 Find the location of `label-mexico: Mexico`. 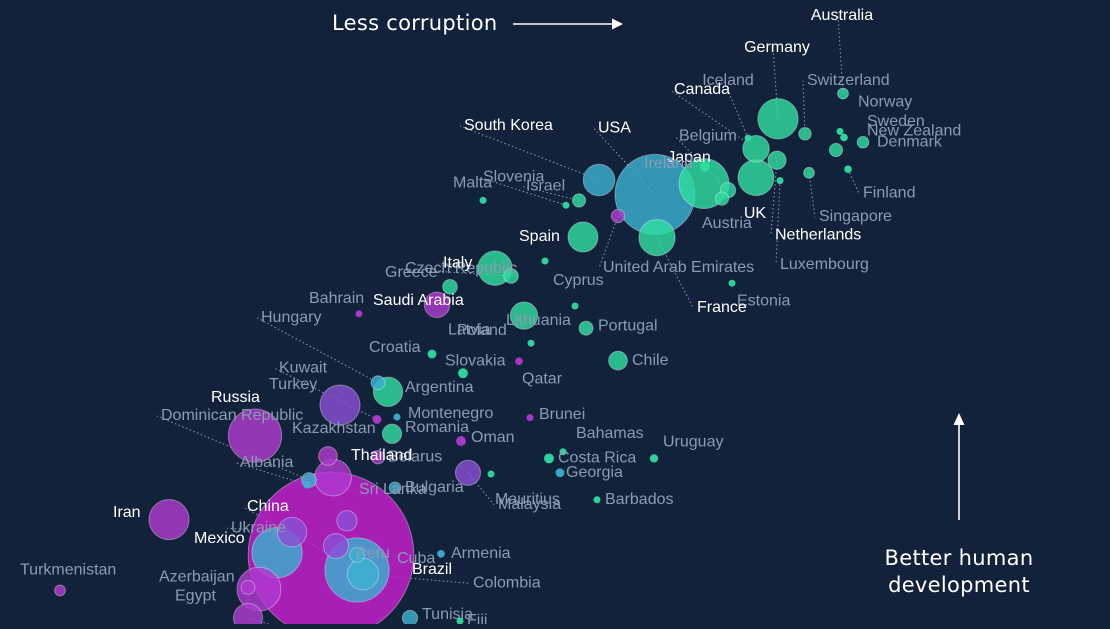

label-mexico: Mexico is located at coordinates (219, 538).